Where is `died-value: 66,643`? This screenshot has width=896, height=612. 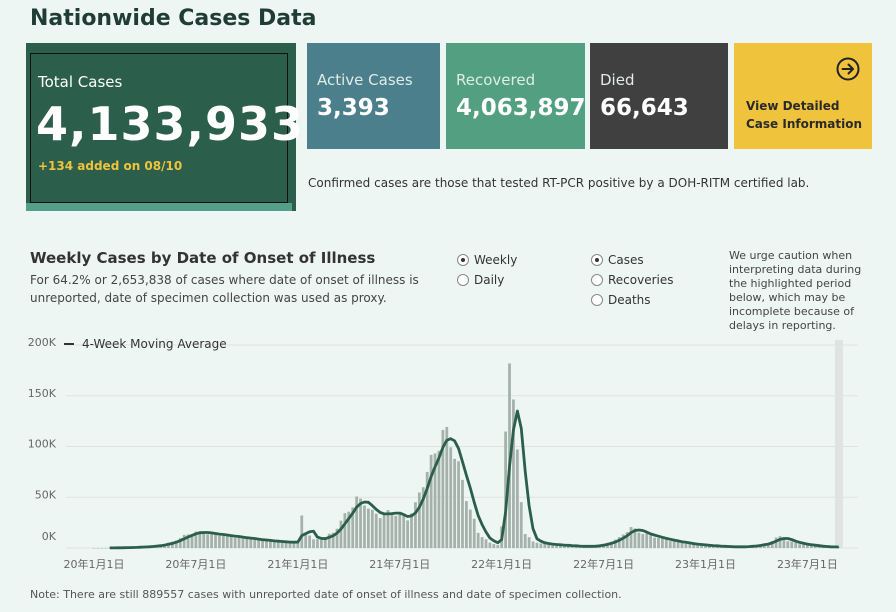 died-value: 66,643 is located at coordinates (644, 108).